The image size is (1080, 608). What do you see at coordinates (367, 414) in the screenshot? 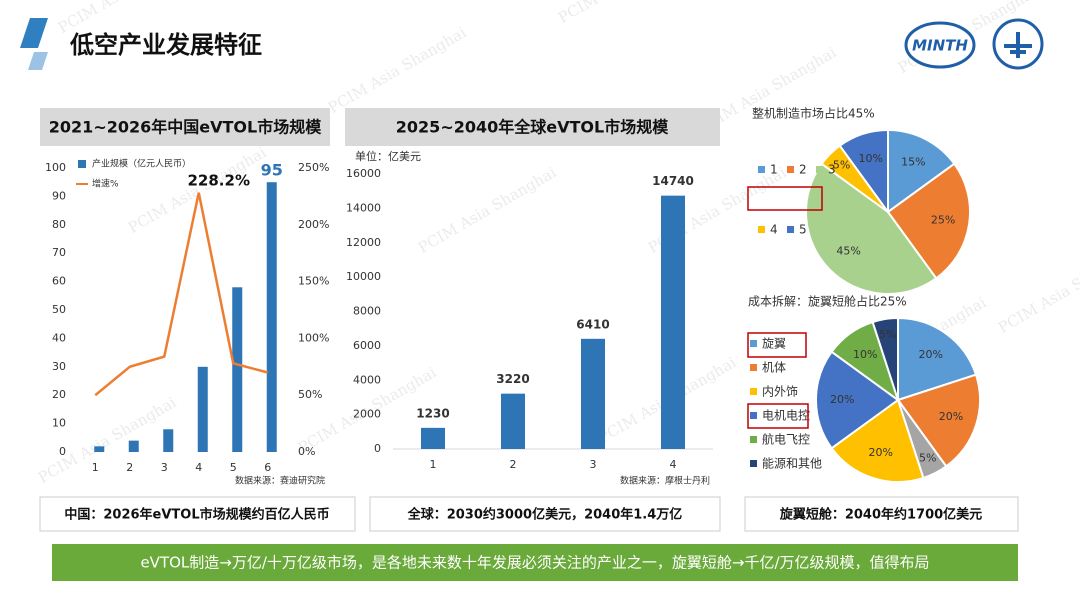
I see `y-tick-label: 2000` at bounding box center [367, 414].